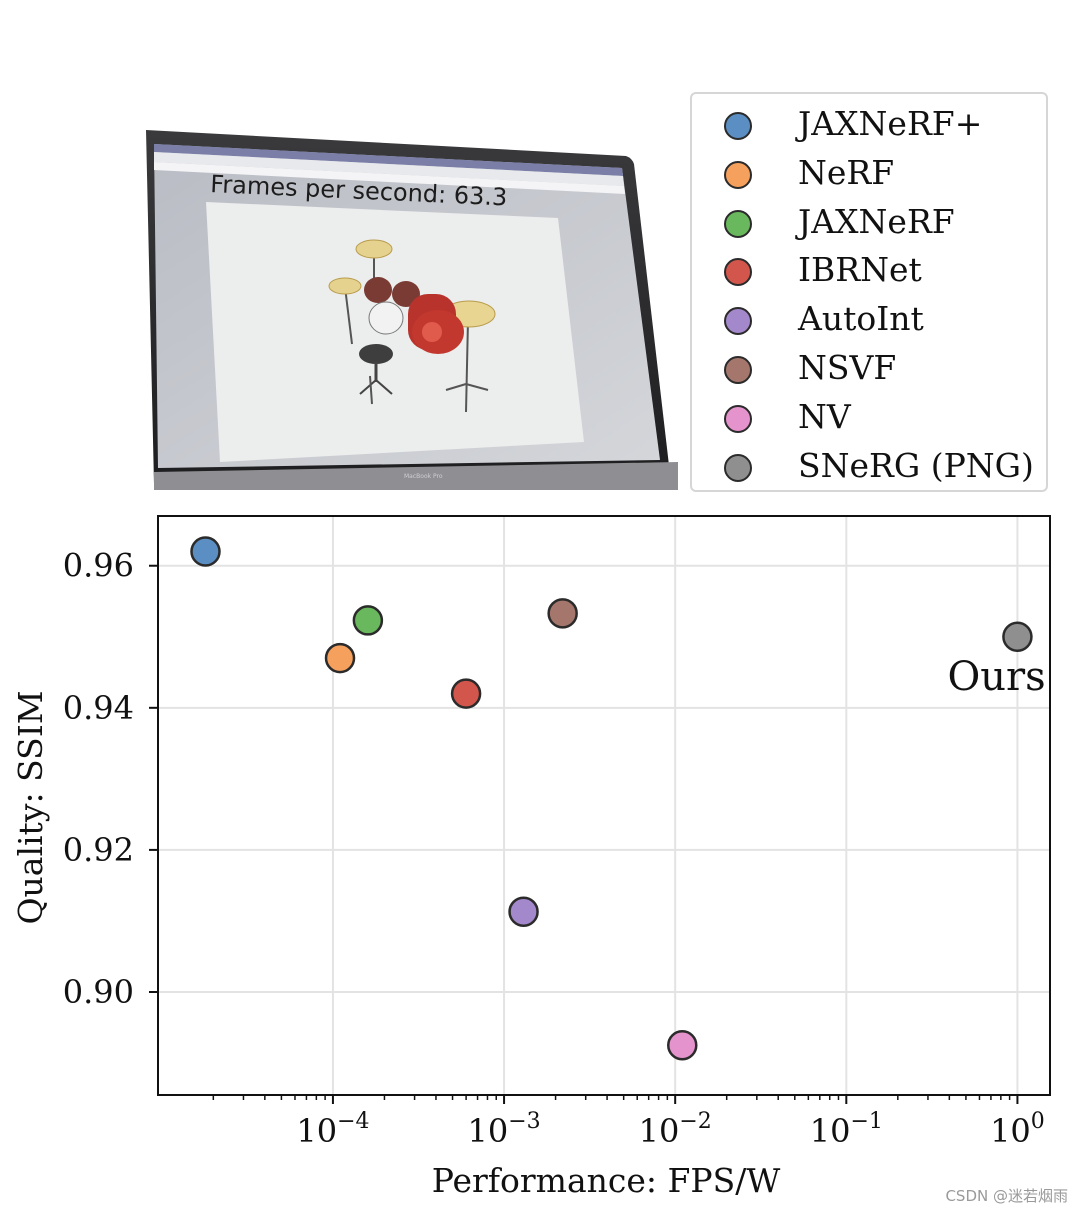 Image resolution: width=1084 pixels, height=1214 pixels. What do you see at coordinates (869, 419) in the screenshot?
I see `legend-item: NV` at bounding box center [869, 419].